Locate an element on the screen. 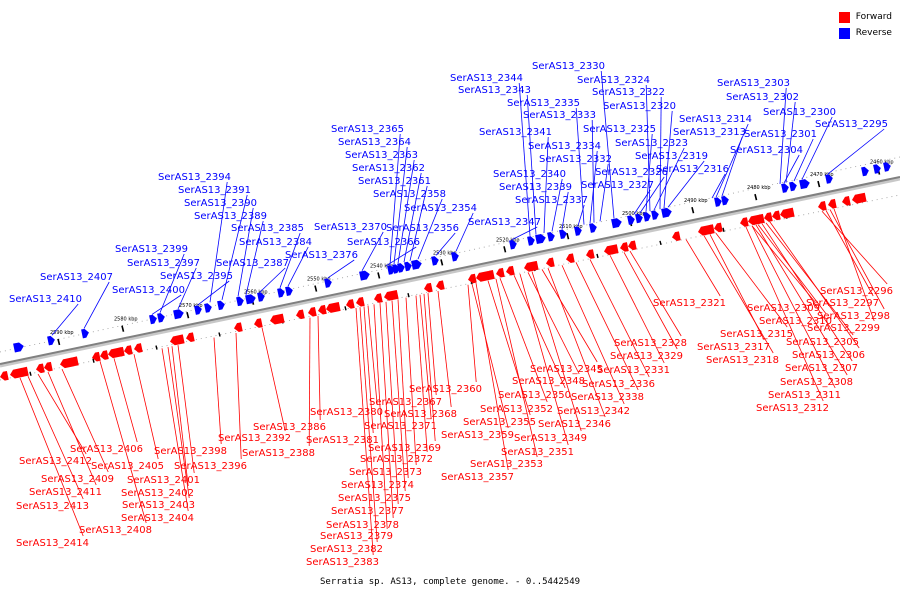  gene-label: SerAS13_2370 is located at coordinates (350, 227).